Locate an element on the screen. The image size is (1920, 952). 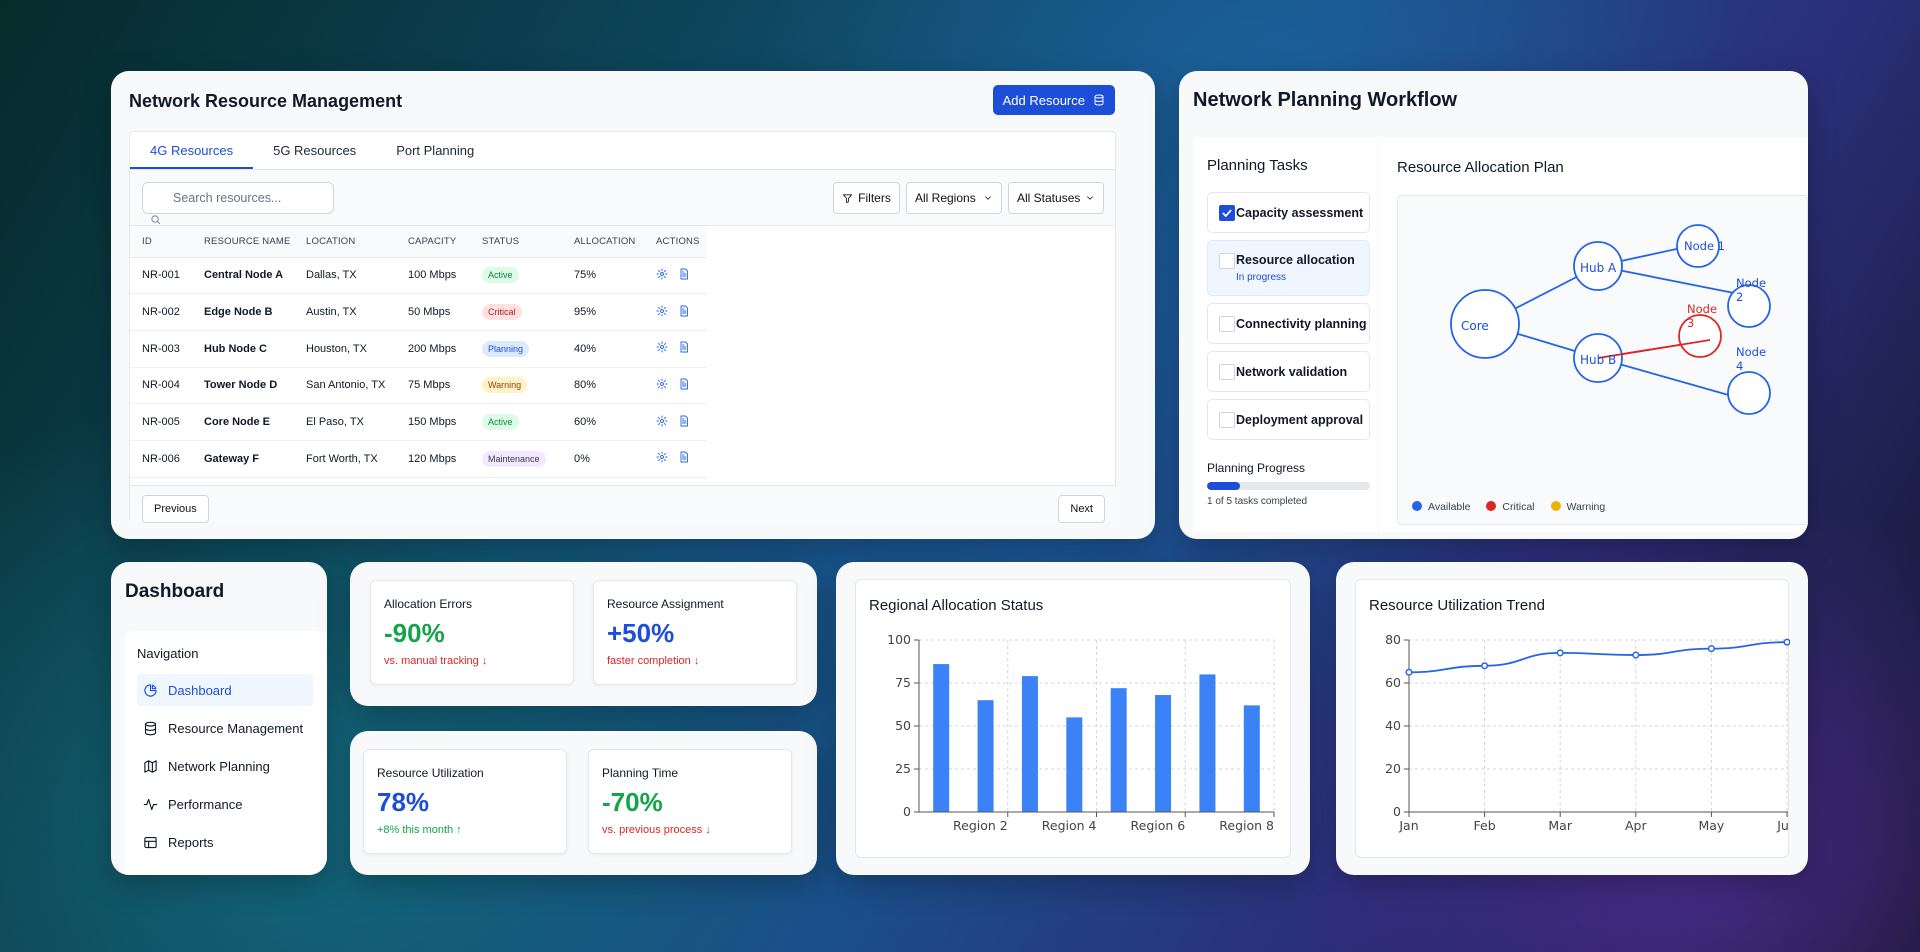
tab-5g-resources: 5G Resources is located at coordinates (315, 150).